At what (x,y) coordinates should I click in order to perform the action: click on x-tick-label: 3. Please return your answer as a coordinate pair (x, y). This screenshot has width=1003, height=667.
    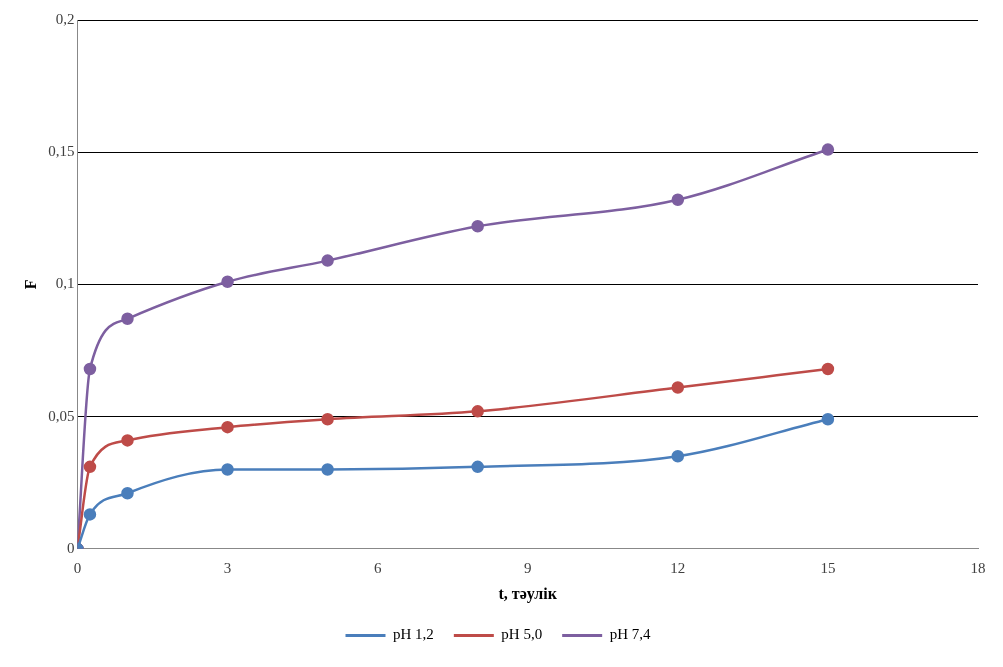
    Looking at the image, I should click on (227, 567).